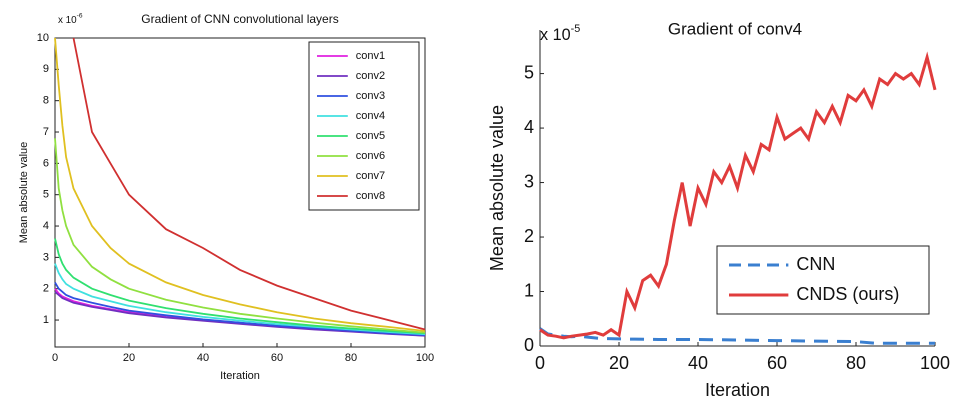  I want to click on y-tick-label: 9, so click(46, 69).